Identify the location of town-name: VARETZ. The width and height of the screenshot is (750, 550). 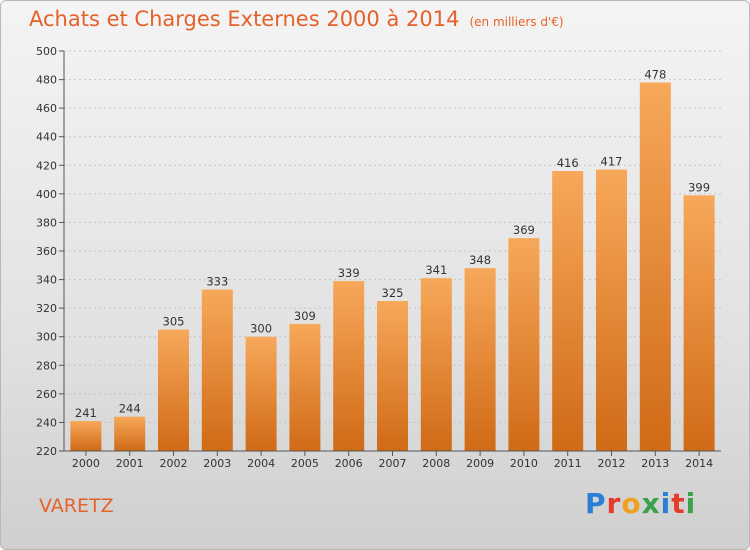
(76, 506).